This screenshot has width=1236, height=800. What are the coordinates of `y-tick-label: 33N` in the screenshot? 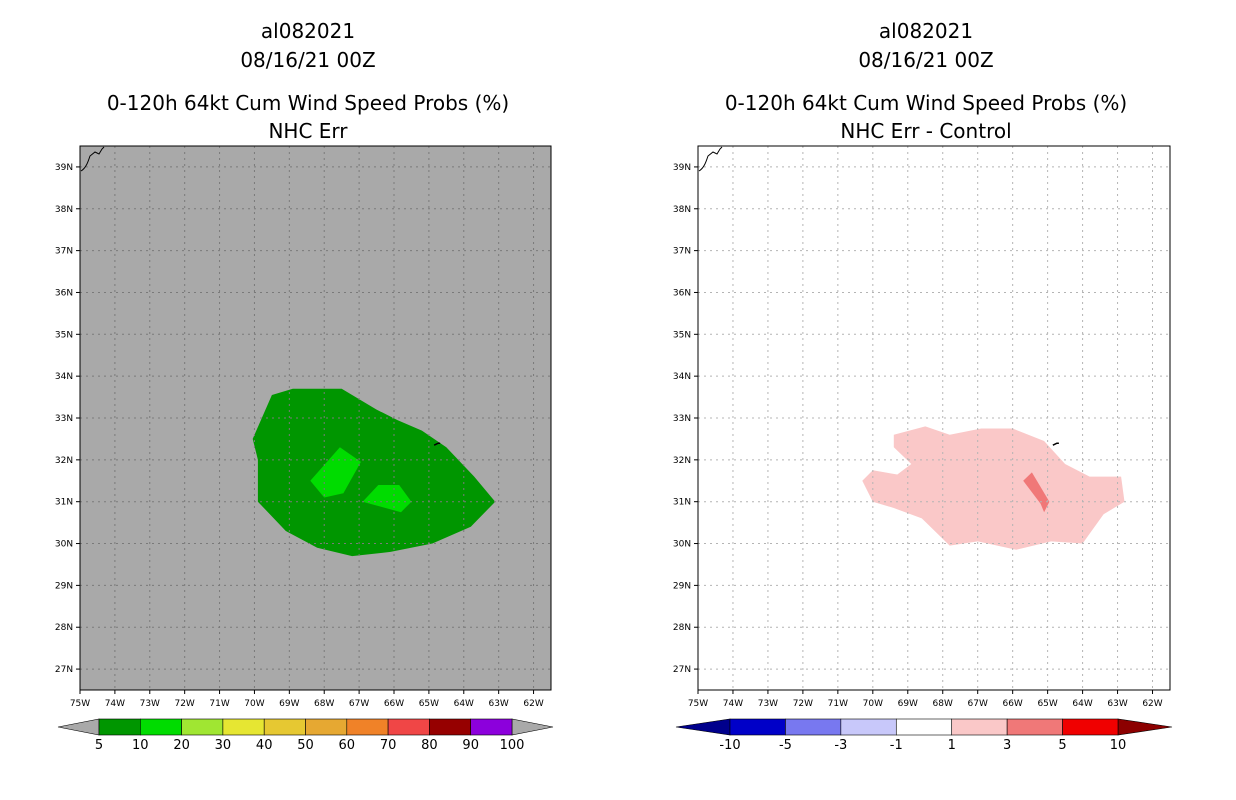 It's located at (682, 419).